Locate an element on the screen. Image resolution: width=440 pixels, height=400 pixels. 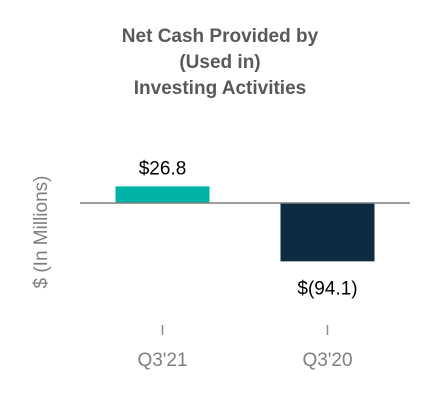
chart-title-line-2: (Used in) is located at coordinates (220, 62).